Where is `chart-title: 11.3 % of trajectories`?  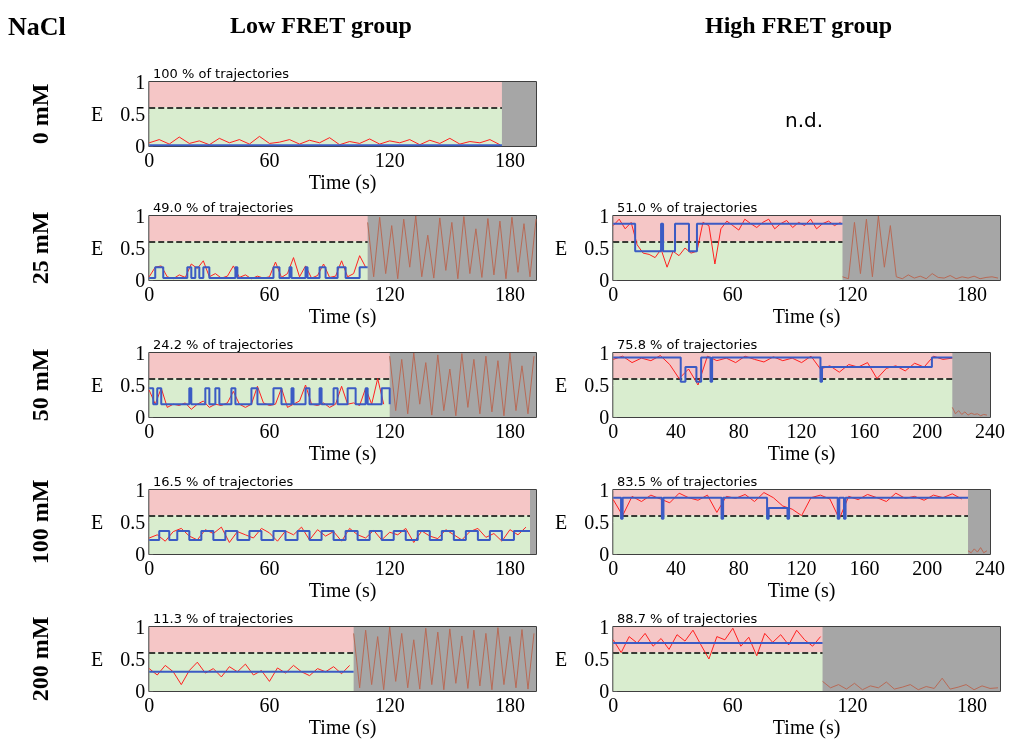 chart-title: 11.3 % of trajectories is located at coordinates (223, 618).